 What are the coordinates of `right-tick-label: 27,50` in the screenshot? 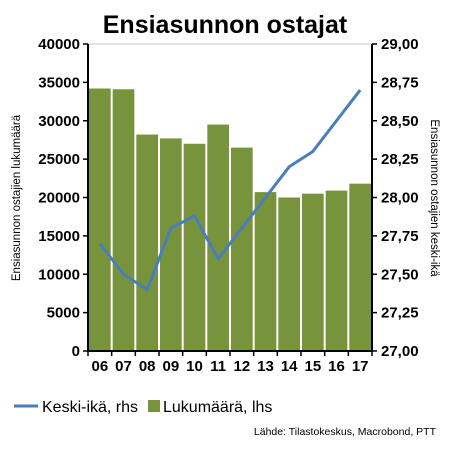 It's located at (400, 274).